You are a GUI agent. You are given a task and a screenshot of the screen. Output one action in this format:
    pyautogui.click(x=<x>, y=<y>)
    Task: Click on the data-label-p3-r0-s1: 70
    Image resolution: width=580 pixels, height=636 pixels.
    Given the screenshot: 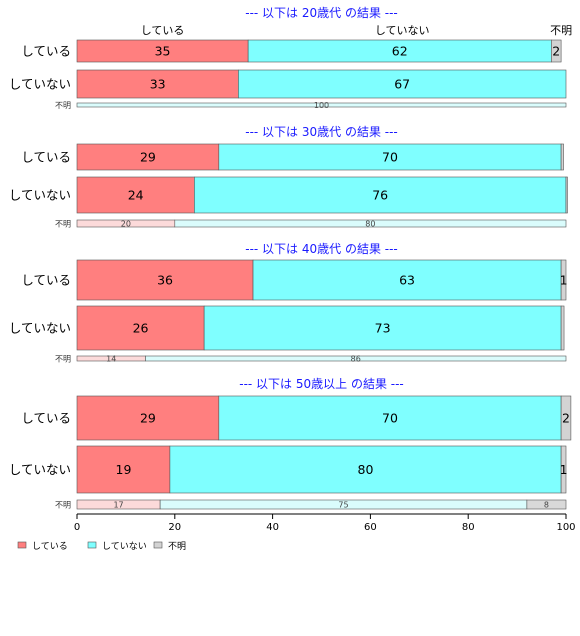 What is the action you would take?
    pyautogui.click(x=390, y=418)
    